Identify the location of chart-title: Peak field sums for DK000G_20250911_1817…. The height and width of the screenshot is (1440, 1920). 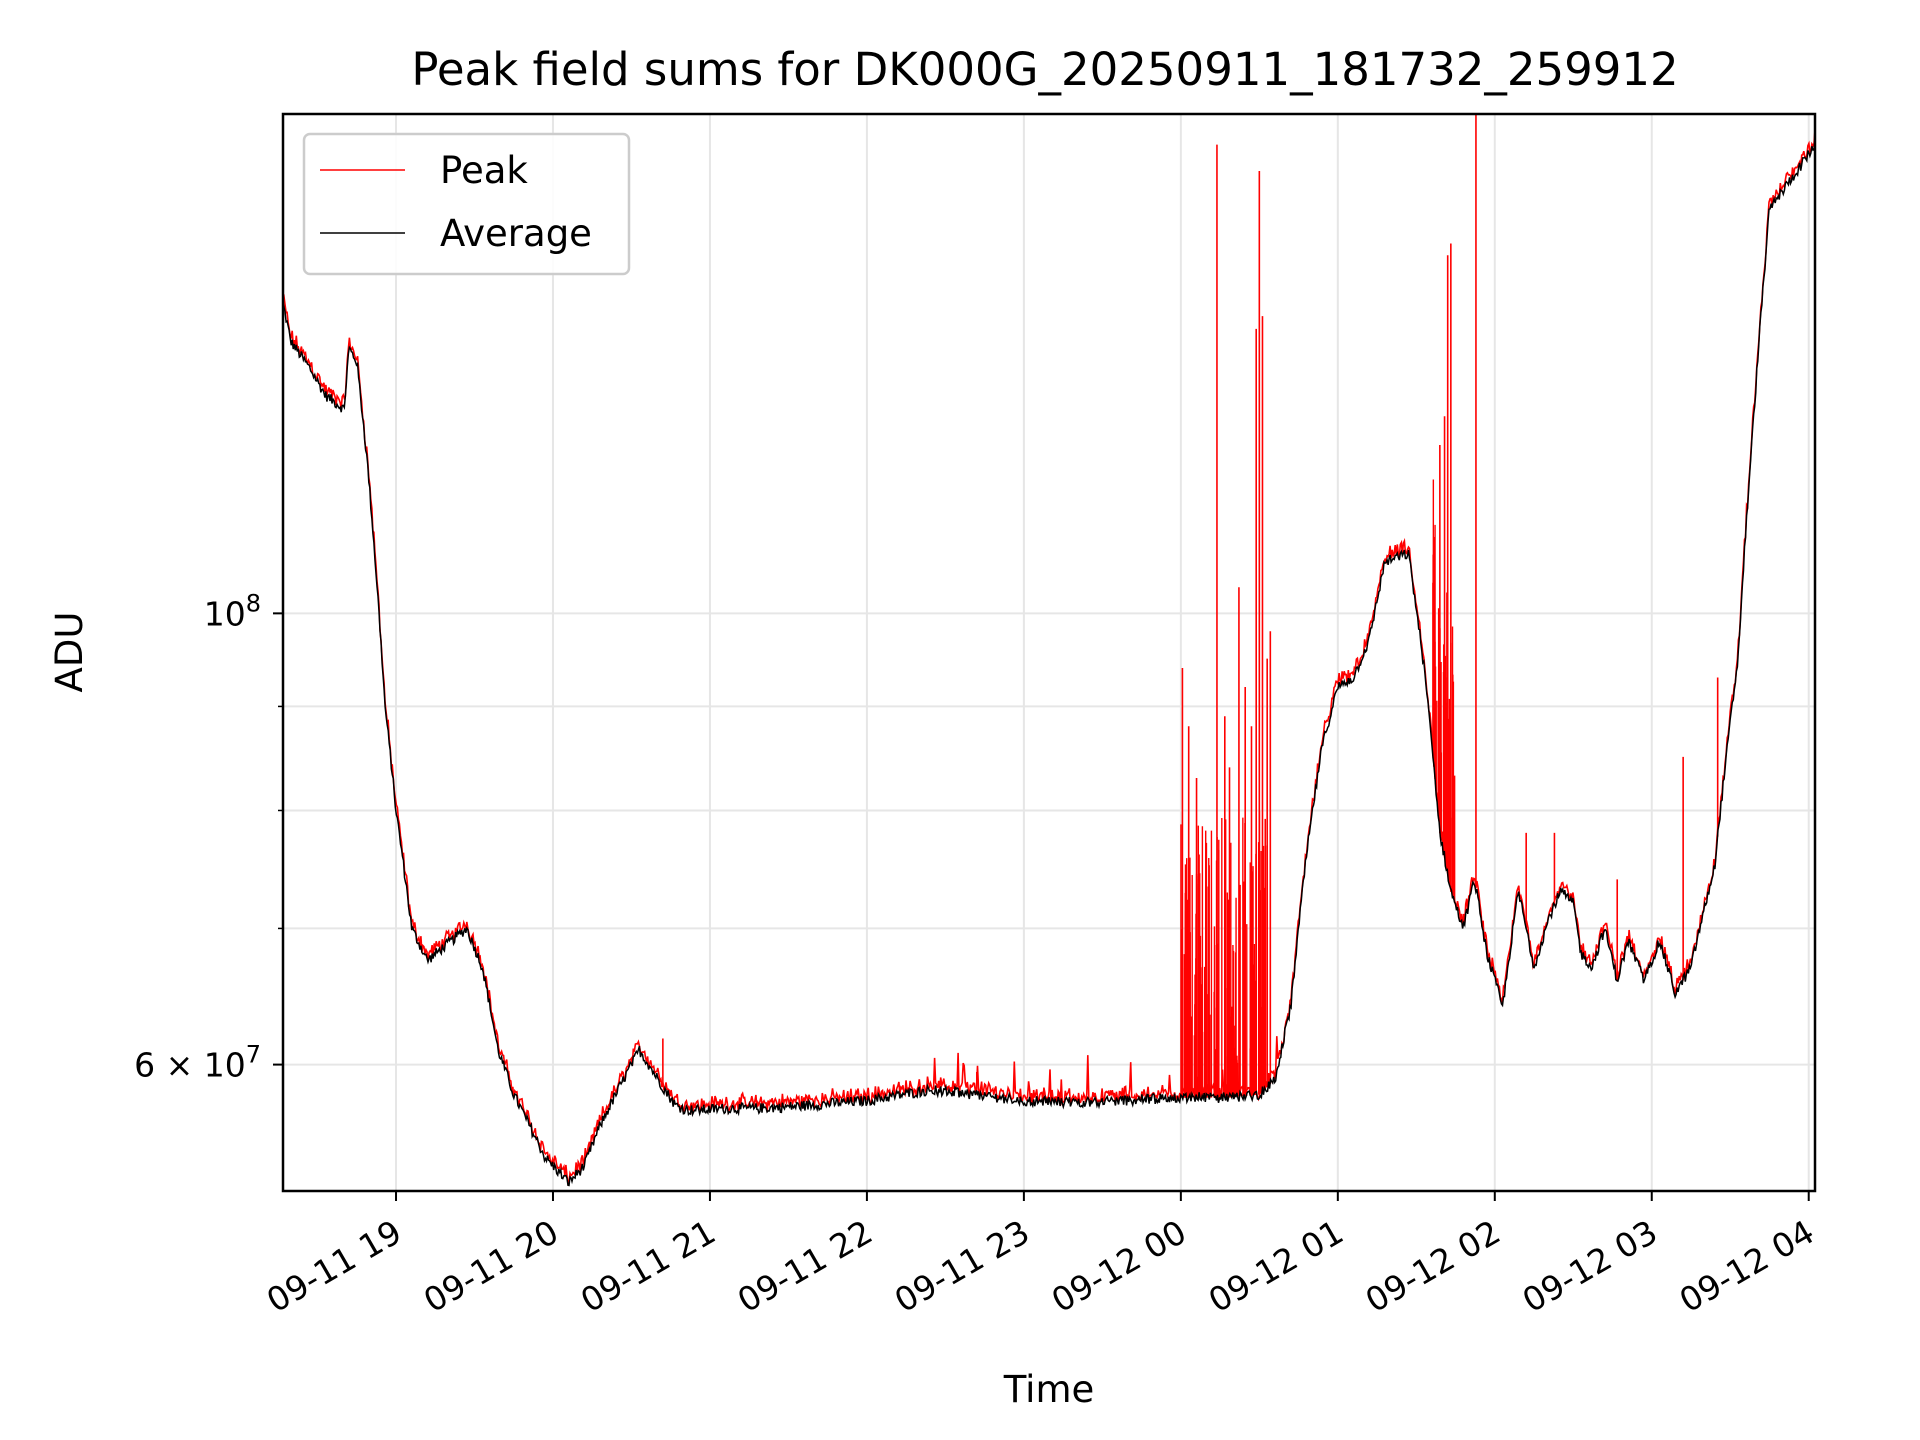
(1044, 69).